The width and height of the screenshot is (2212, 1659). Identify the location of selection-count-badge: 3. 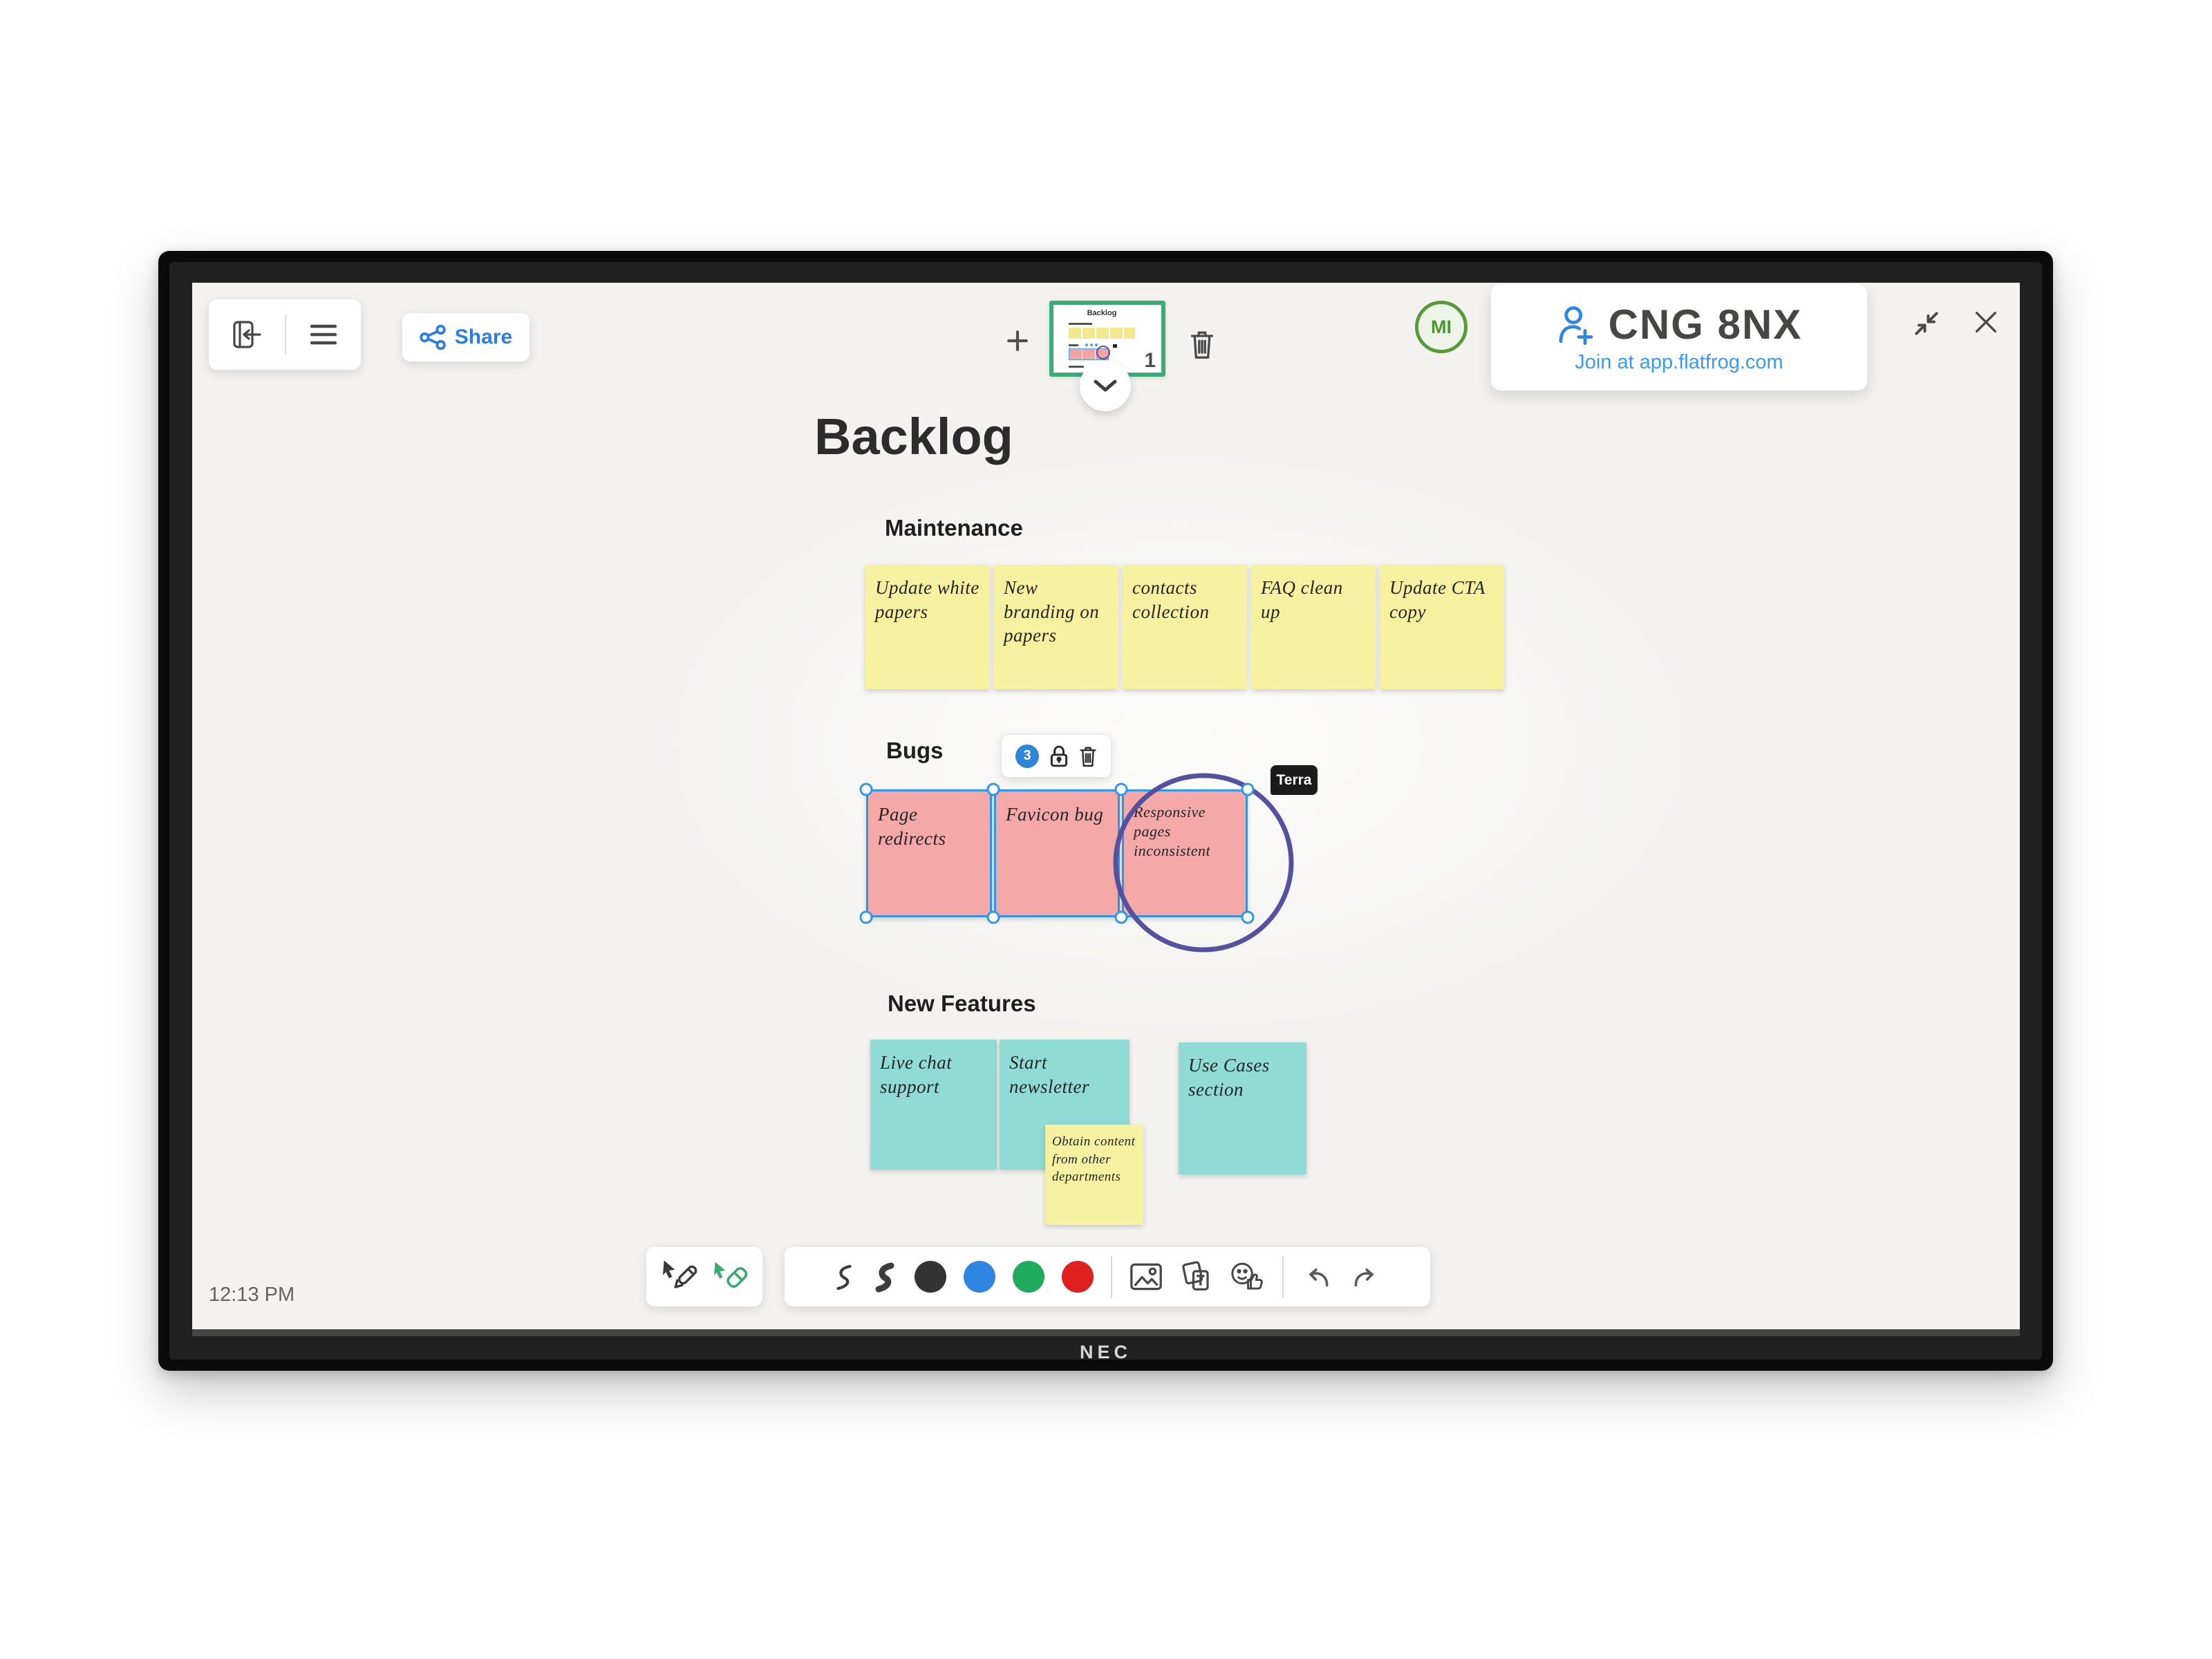
(1027, 756).